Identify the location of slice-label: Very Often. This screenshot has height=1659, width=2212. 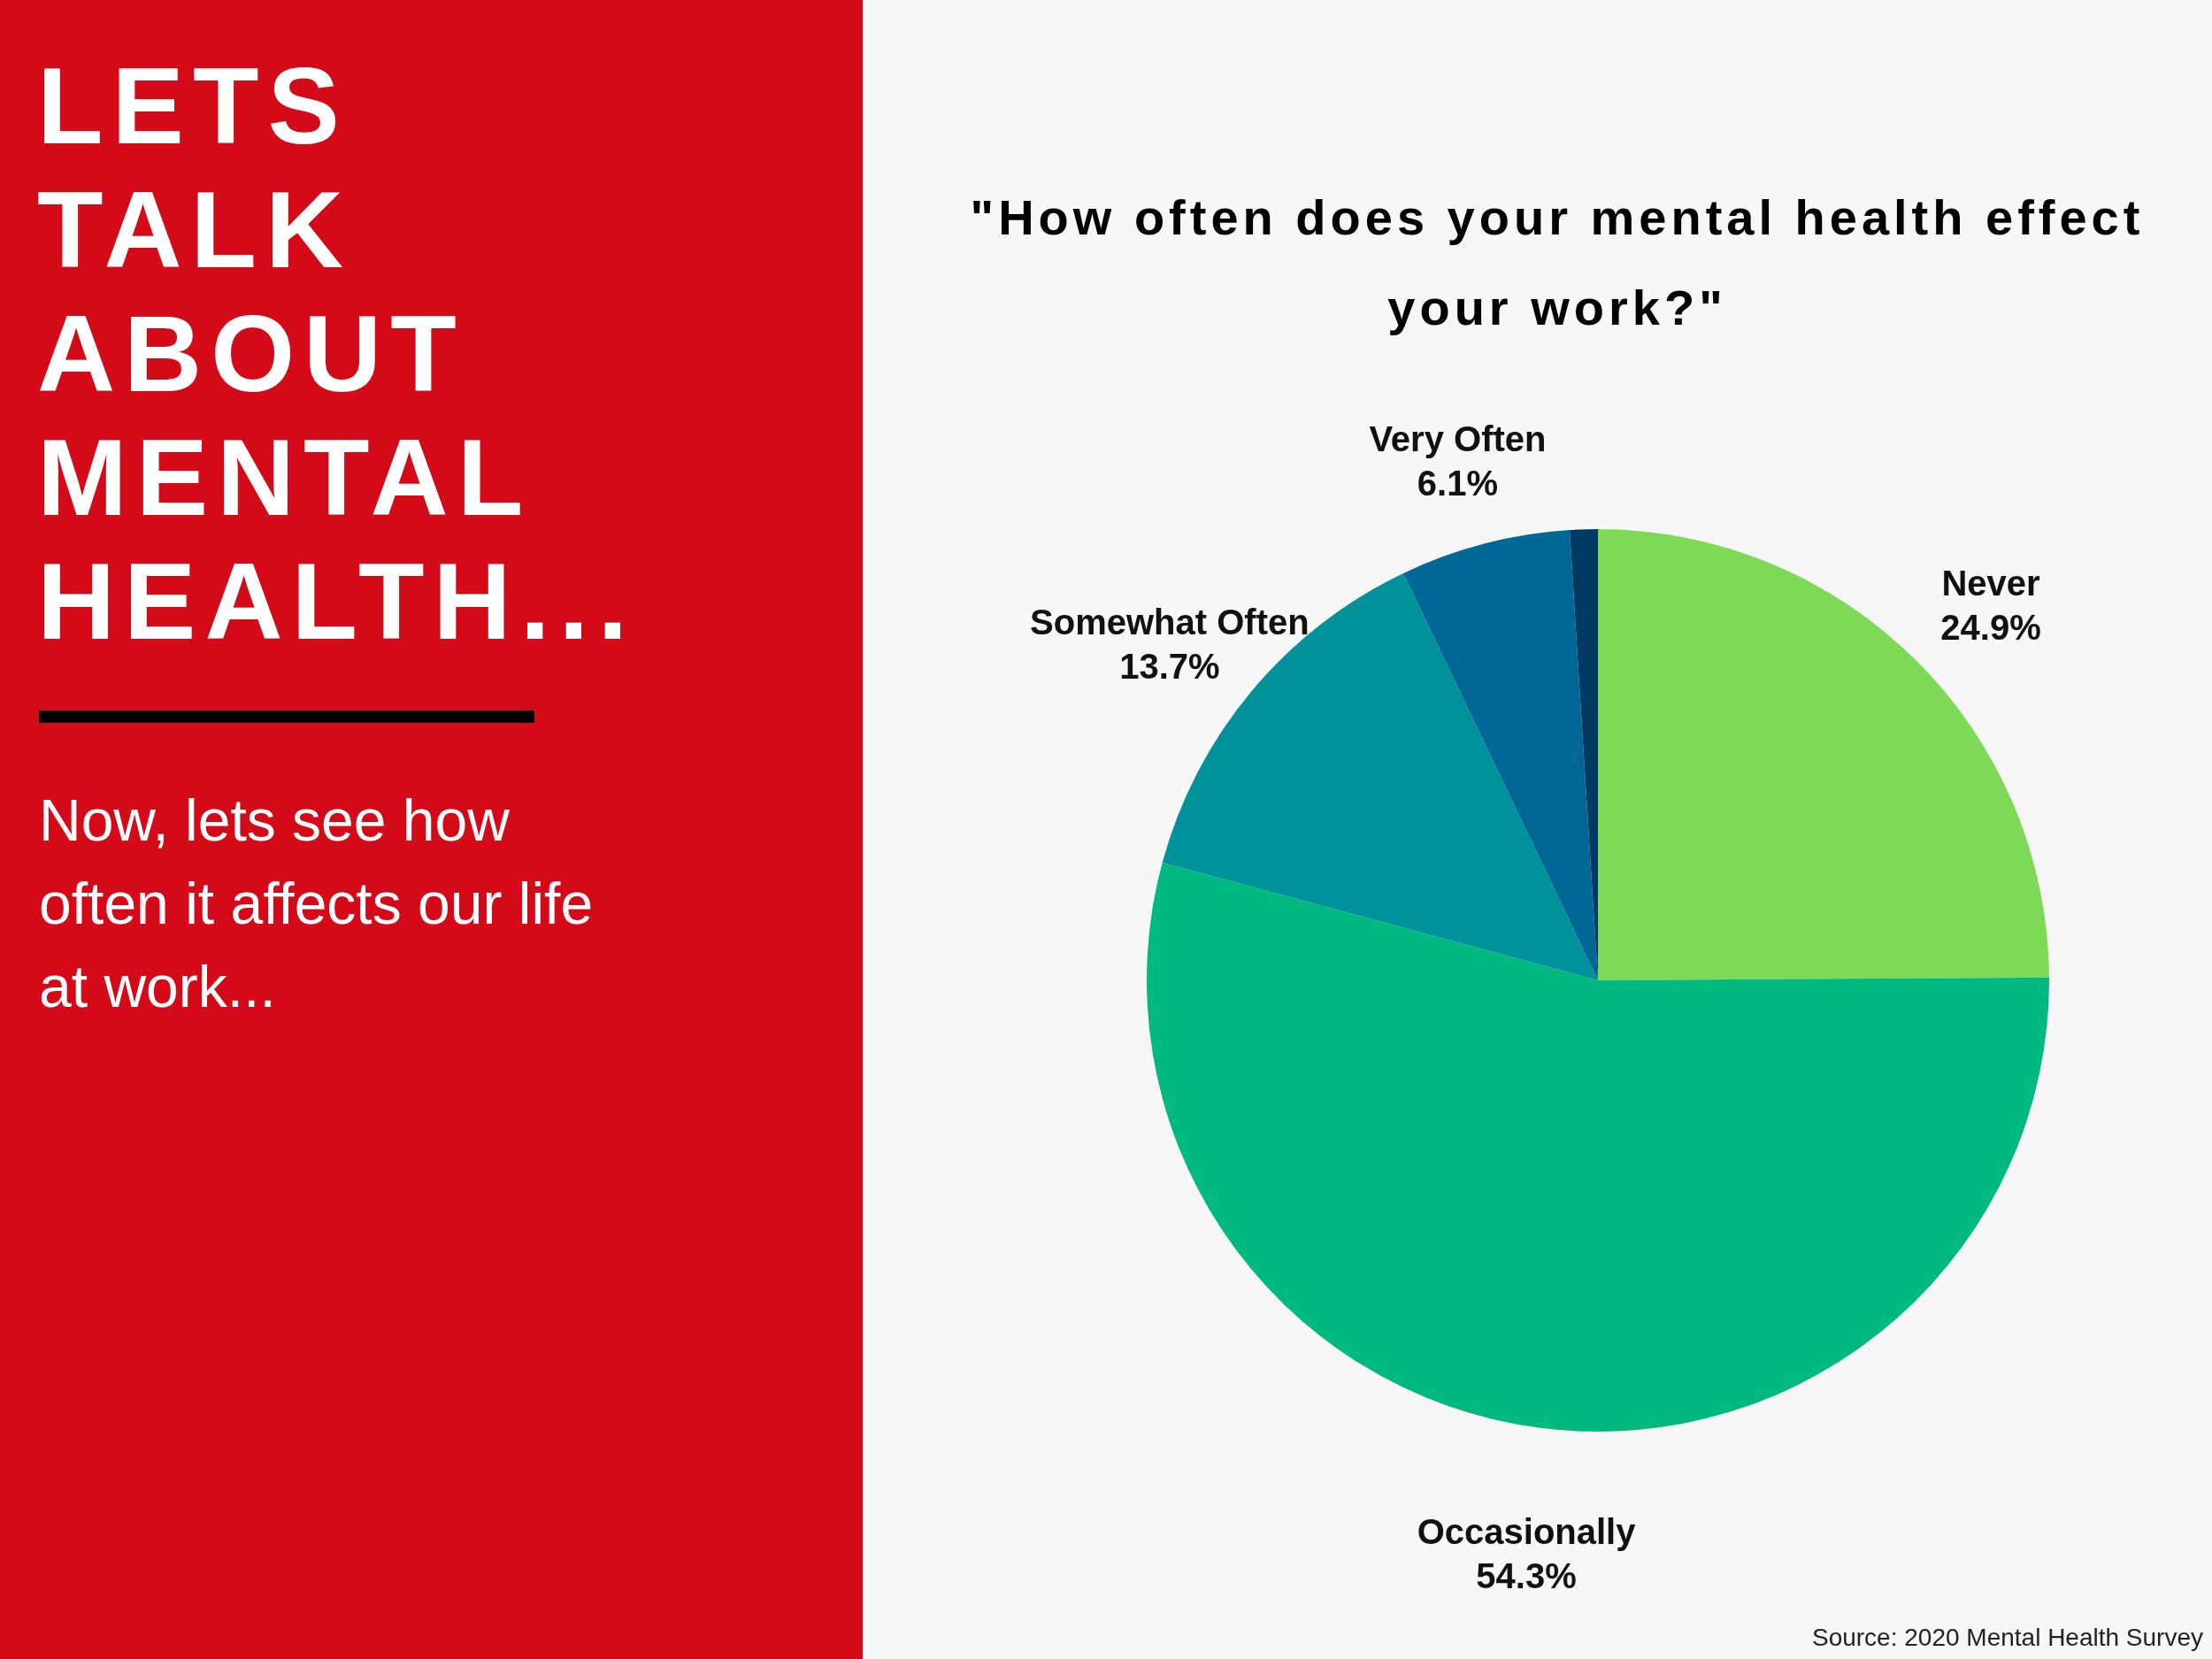
(1458, 439).